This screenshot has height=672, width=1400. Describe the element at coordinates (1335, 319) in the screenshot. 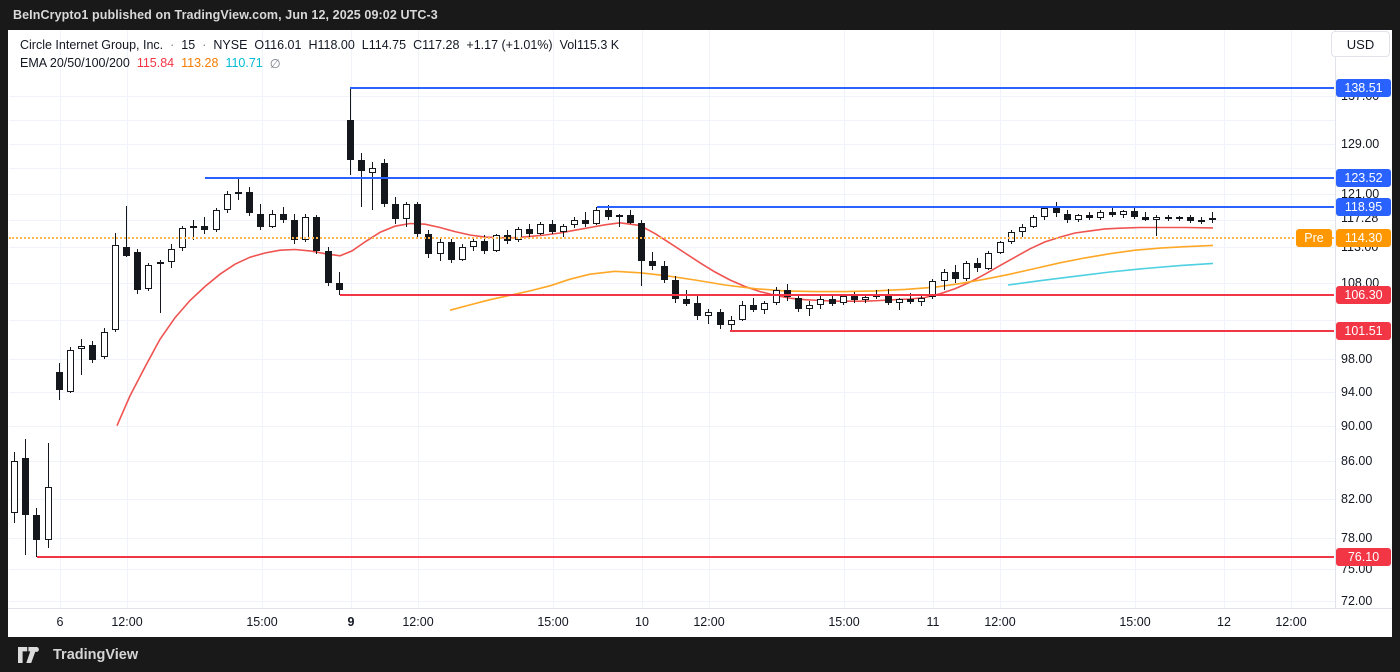

I see `price-axis-border` at that location.